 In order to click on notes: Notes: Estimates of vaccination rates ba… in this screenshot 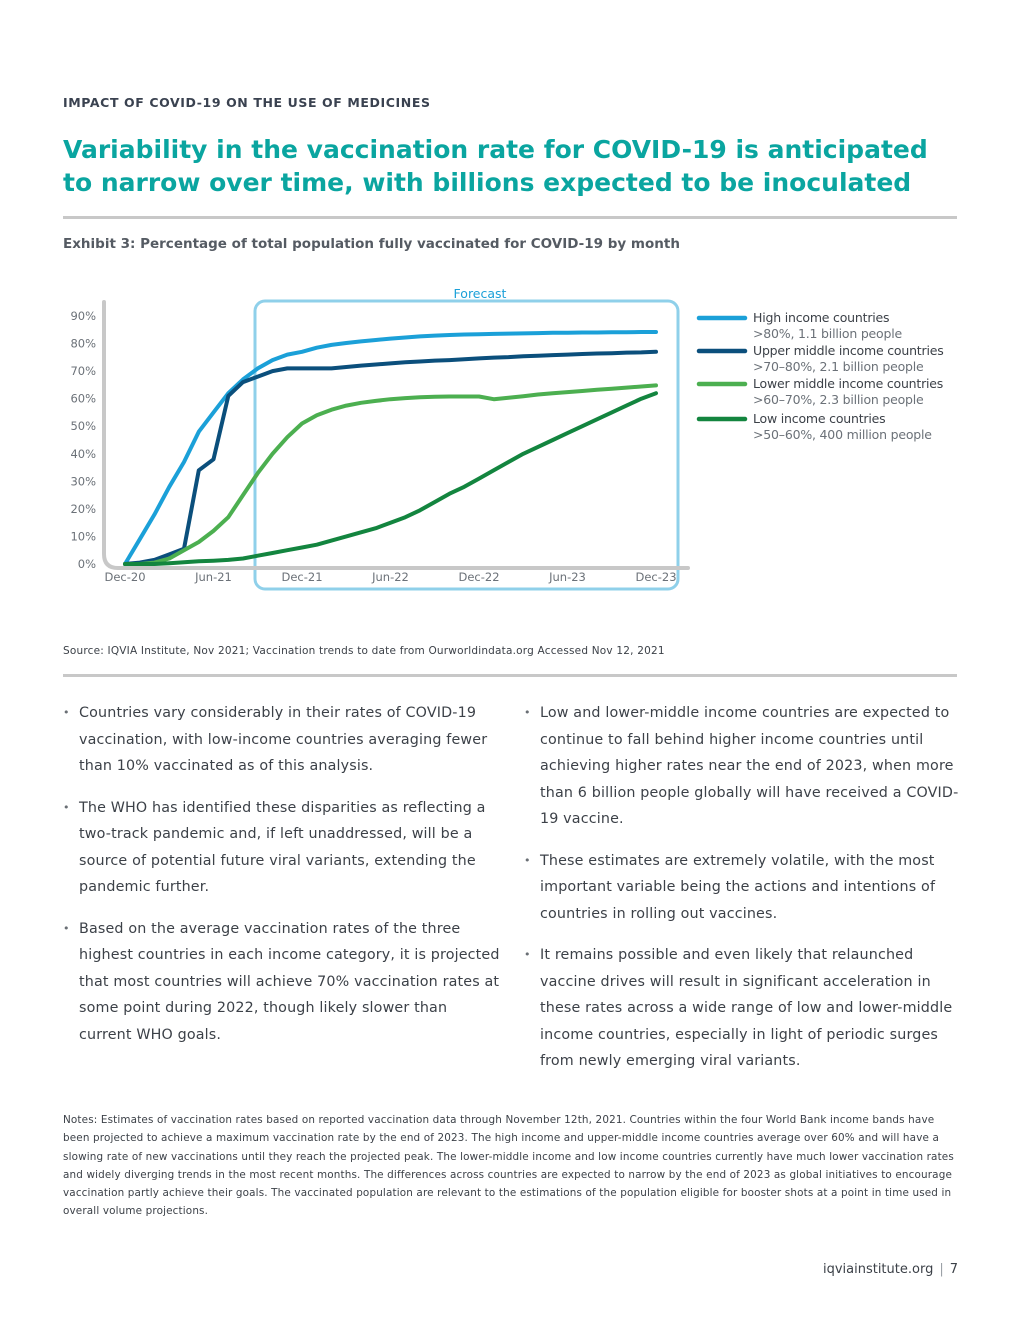, I will do `click(508, 1166)`.